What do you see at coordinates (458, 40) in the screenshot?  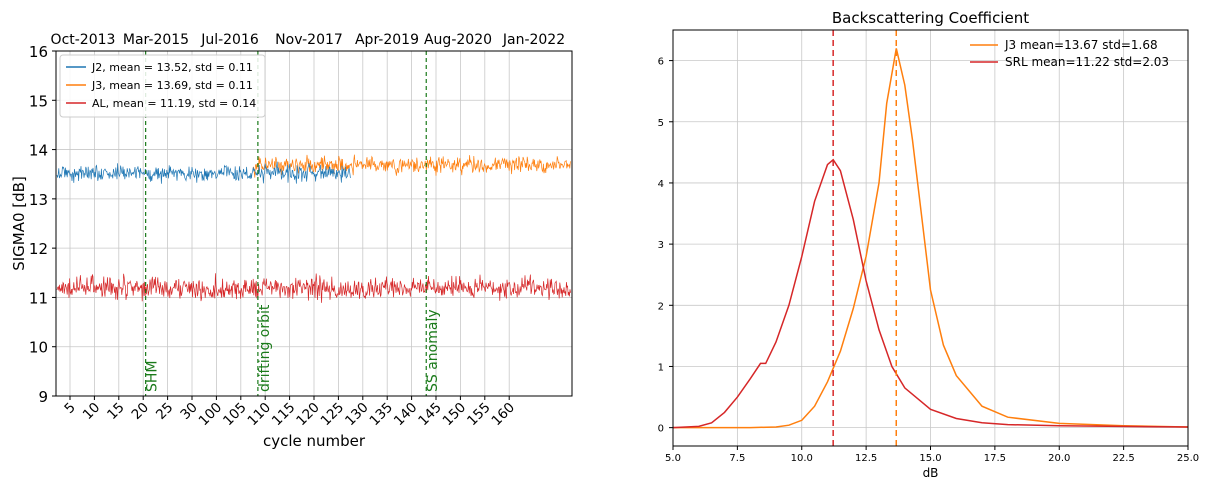 I see `top-axis-label: Aug-2020` at bounding box center [458, 40].